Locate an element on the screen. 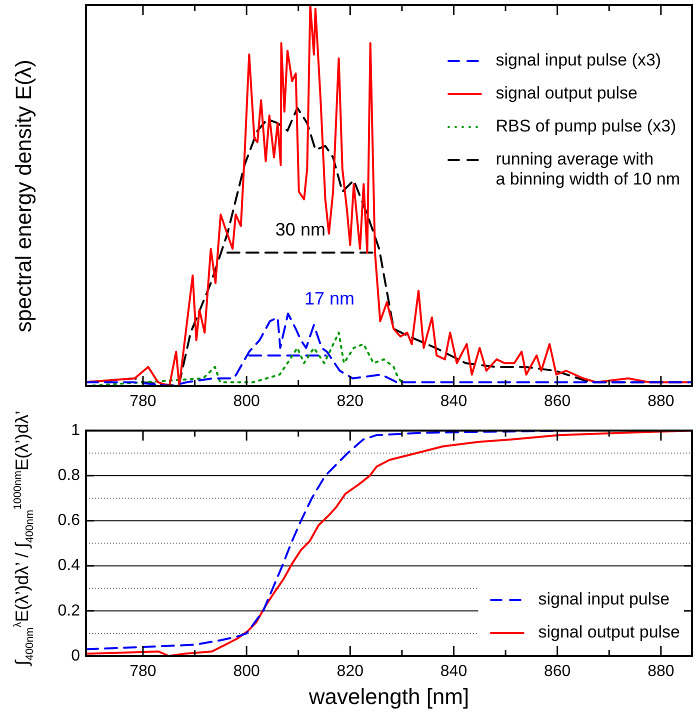 This screenshot has height=715, width=696. y-tick-label: 0.8 is located at coordinates (69, 475).